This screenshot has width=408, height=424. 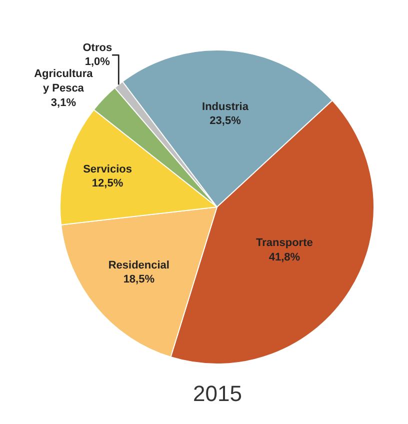 What do you see at coordinates (64, 81) in the screenshot?
I see `slice-label: Agricultura y Pesca` at bounding box center [64, 81].